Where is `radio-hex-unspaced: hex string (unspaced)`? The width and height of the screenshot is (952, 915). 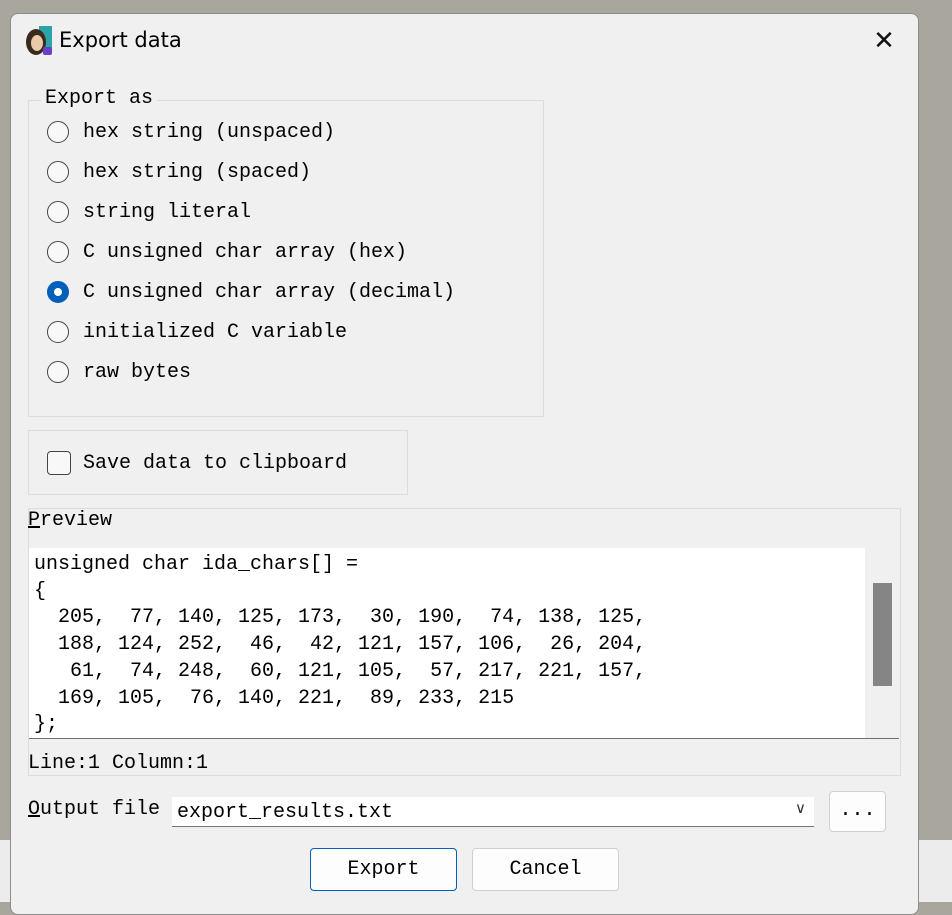 radio-hex-unspaced: hex string (unspaced) is located at coordinates (191, 132).